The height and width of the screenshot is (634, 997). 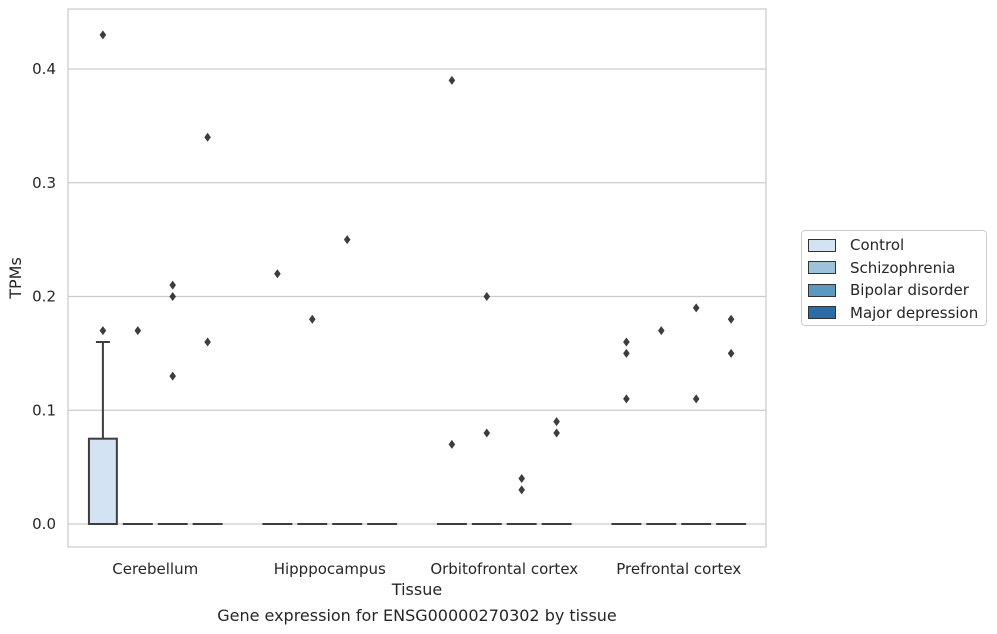 What do you see at coordinates (416, 589) in the screenshot?
I see `x-axis-title: Tissue` at bounding box center [416, 589].